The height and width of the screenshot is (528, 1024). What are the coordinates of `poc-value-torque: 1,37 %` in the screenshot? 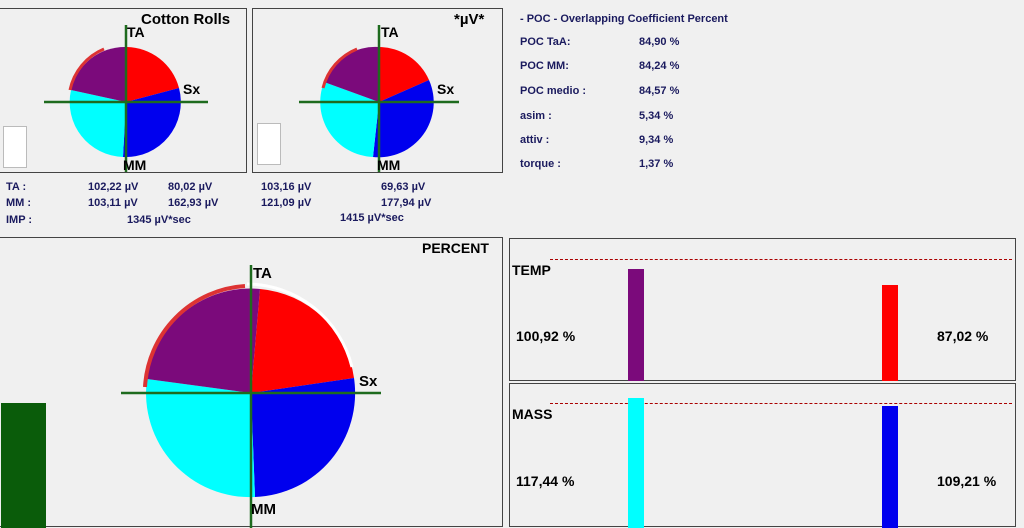 It's located at (656, 164).